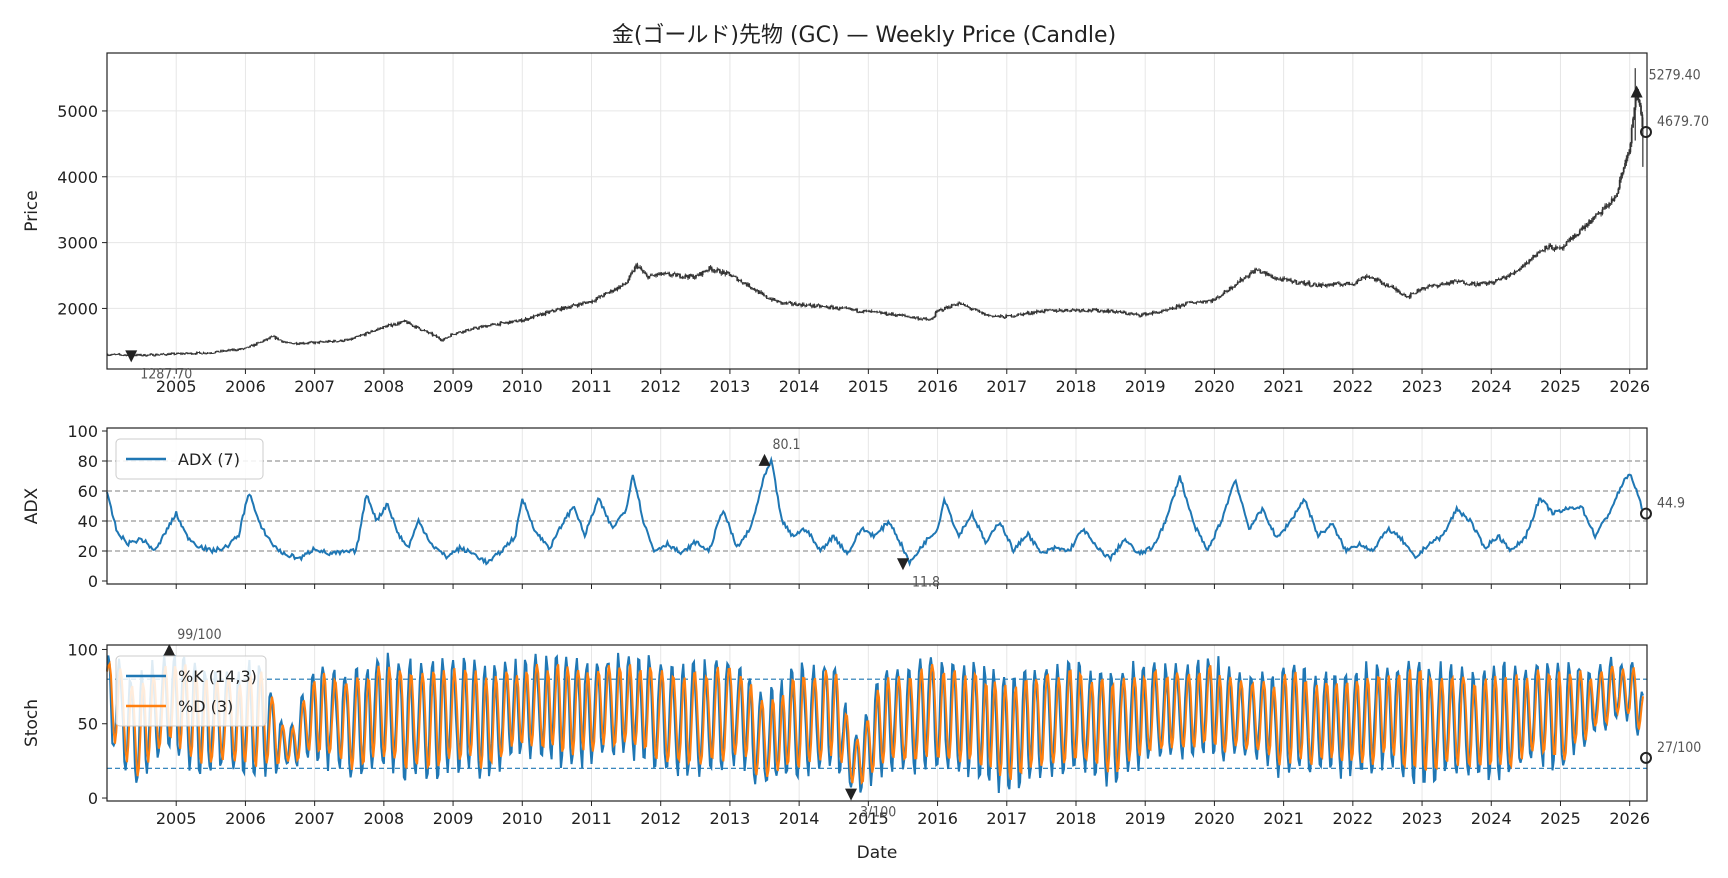 The height and width of the screenshot is (878, 1728). What do you see at coordinates (787, 445) in the screenshot?
I see `max-label: 80.1` at bounding box center [787, 445].